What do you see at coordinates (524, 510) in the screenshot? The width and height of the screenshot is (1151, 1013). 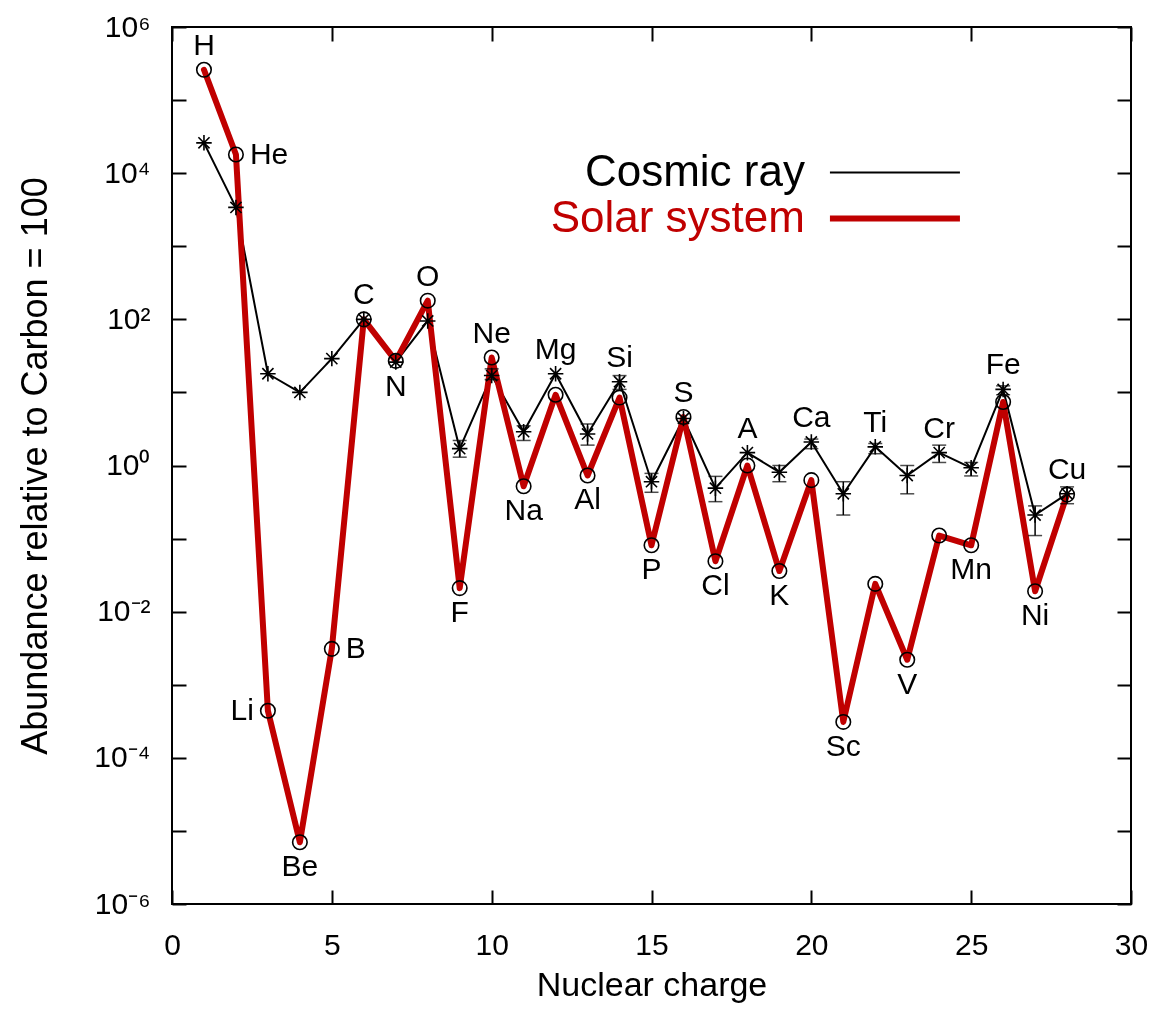 I see `annotation: Na` at bounding box center [524, 510].